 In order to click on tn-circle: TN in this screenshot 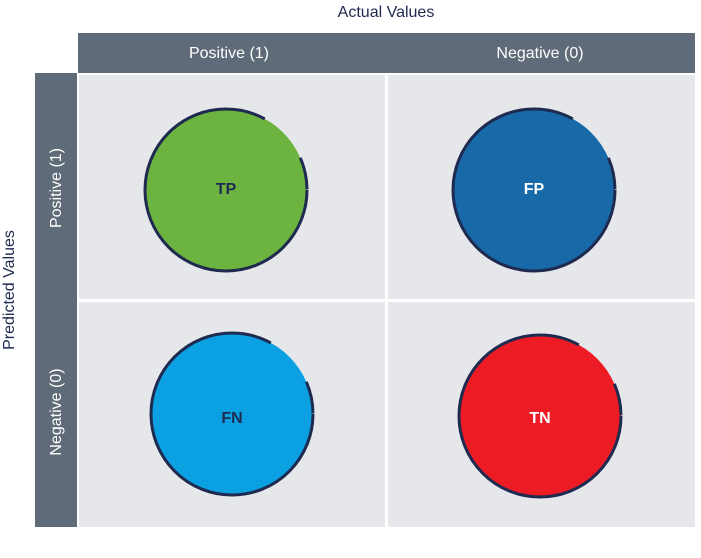, I will do `click(540, 416)`.